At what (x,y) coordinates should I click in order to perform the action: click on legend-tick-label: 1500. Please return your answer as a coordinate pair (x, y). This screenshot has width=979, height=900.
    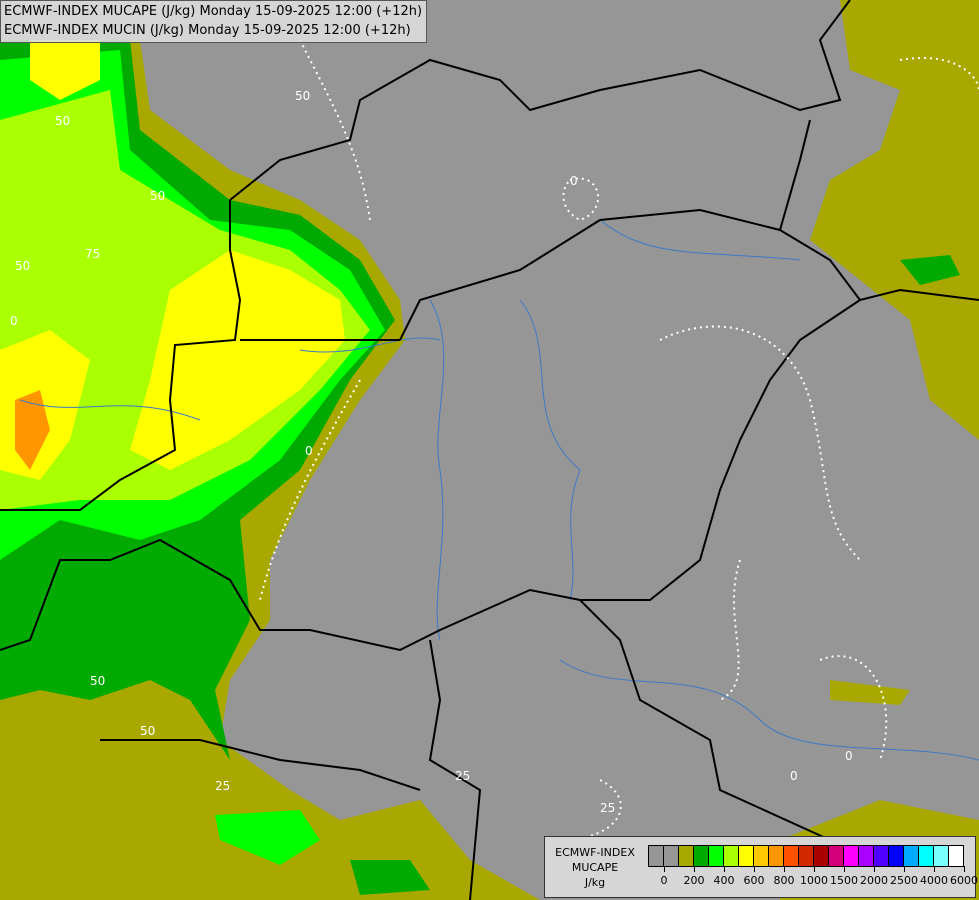
    Looking at the image, I should click on (844, 880).